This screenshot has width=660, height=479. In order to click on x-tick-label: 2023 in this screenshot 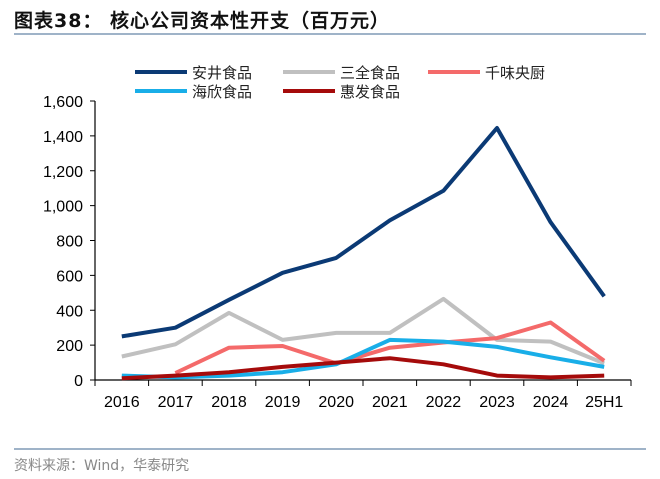, I will do `click(497, 402)`.